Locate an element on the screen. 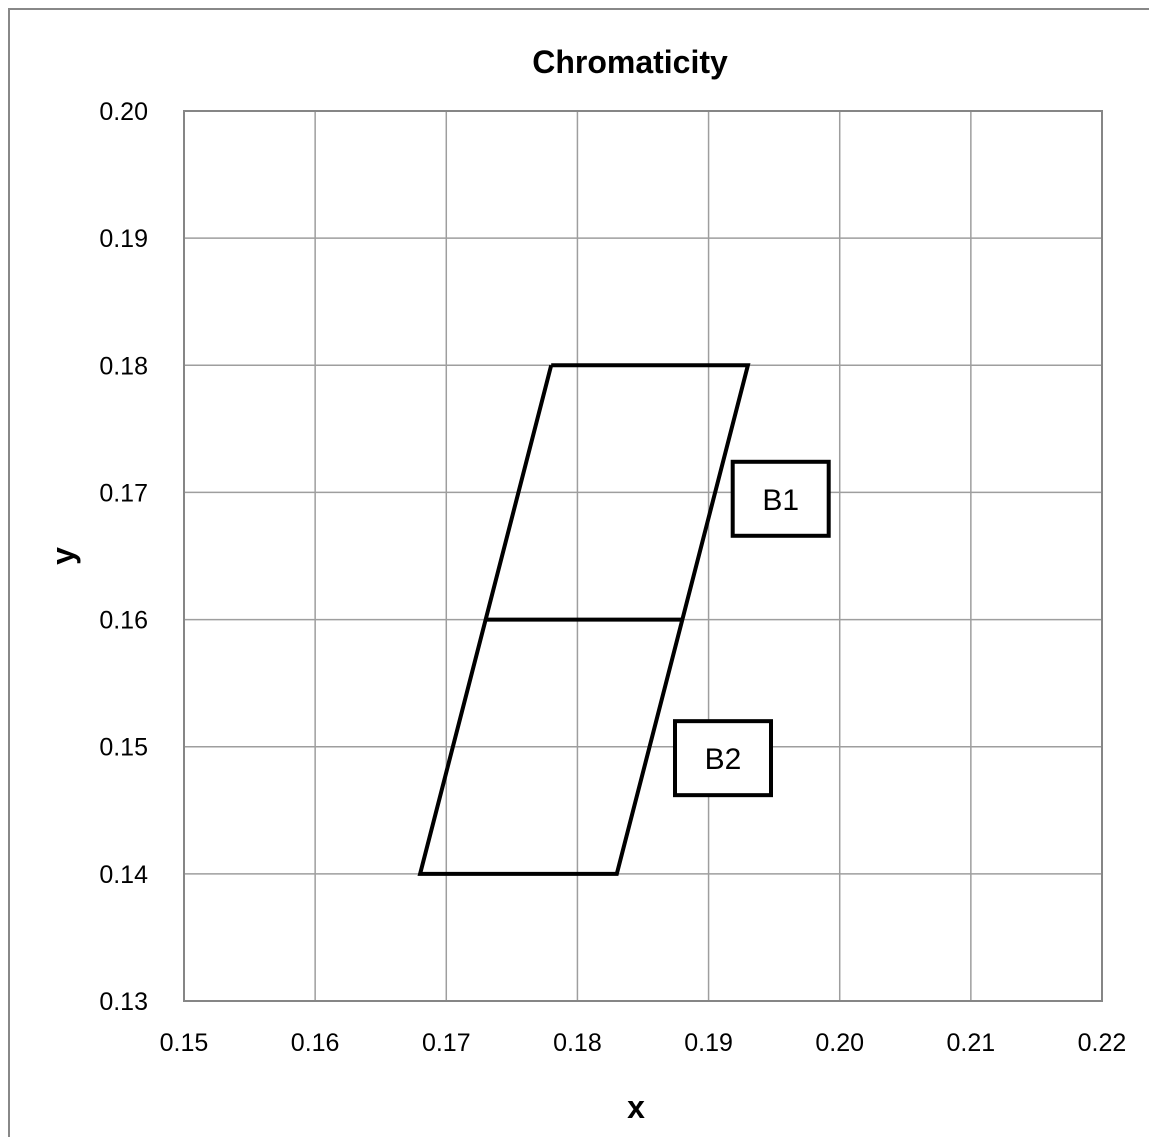 The width and height of the screenshot is (1151, 1140). series-group is located at coordinates (584, 619).